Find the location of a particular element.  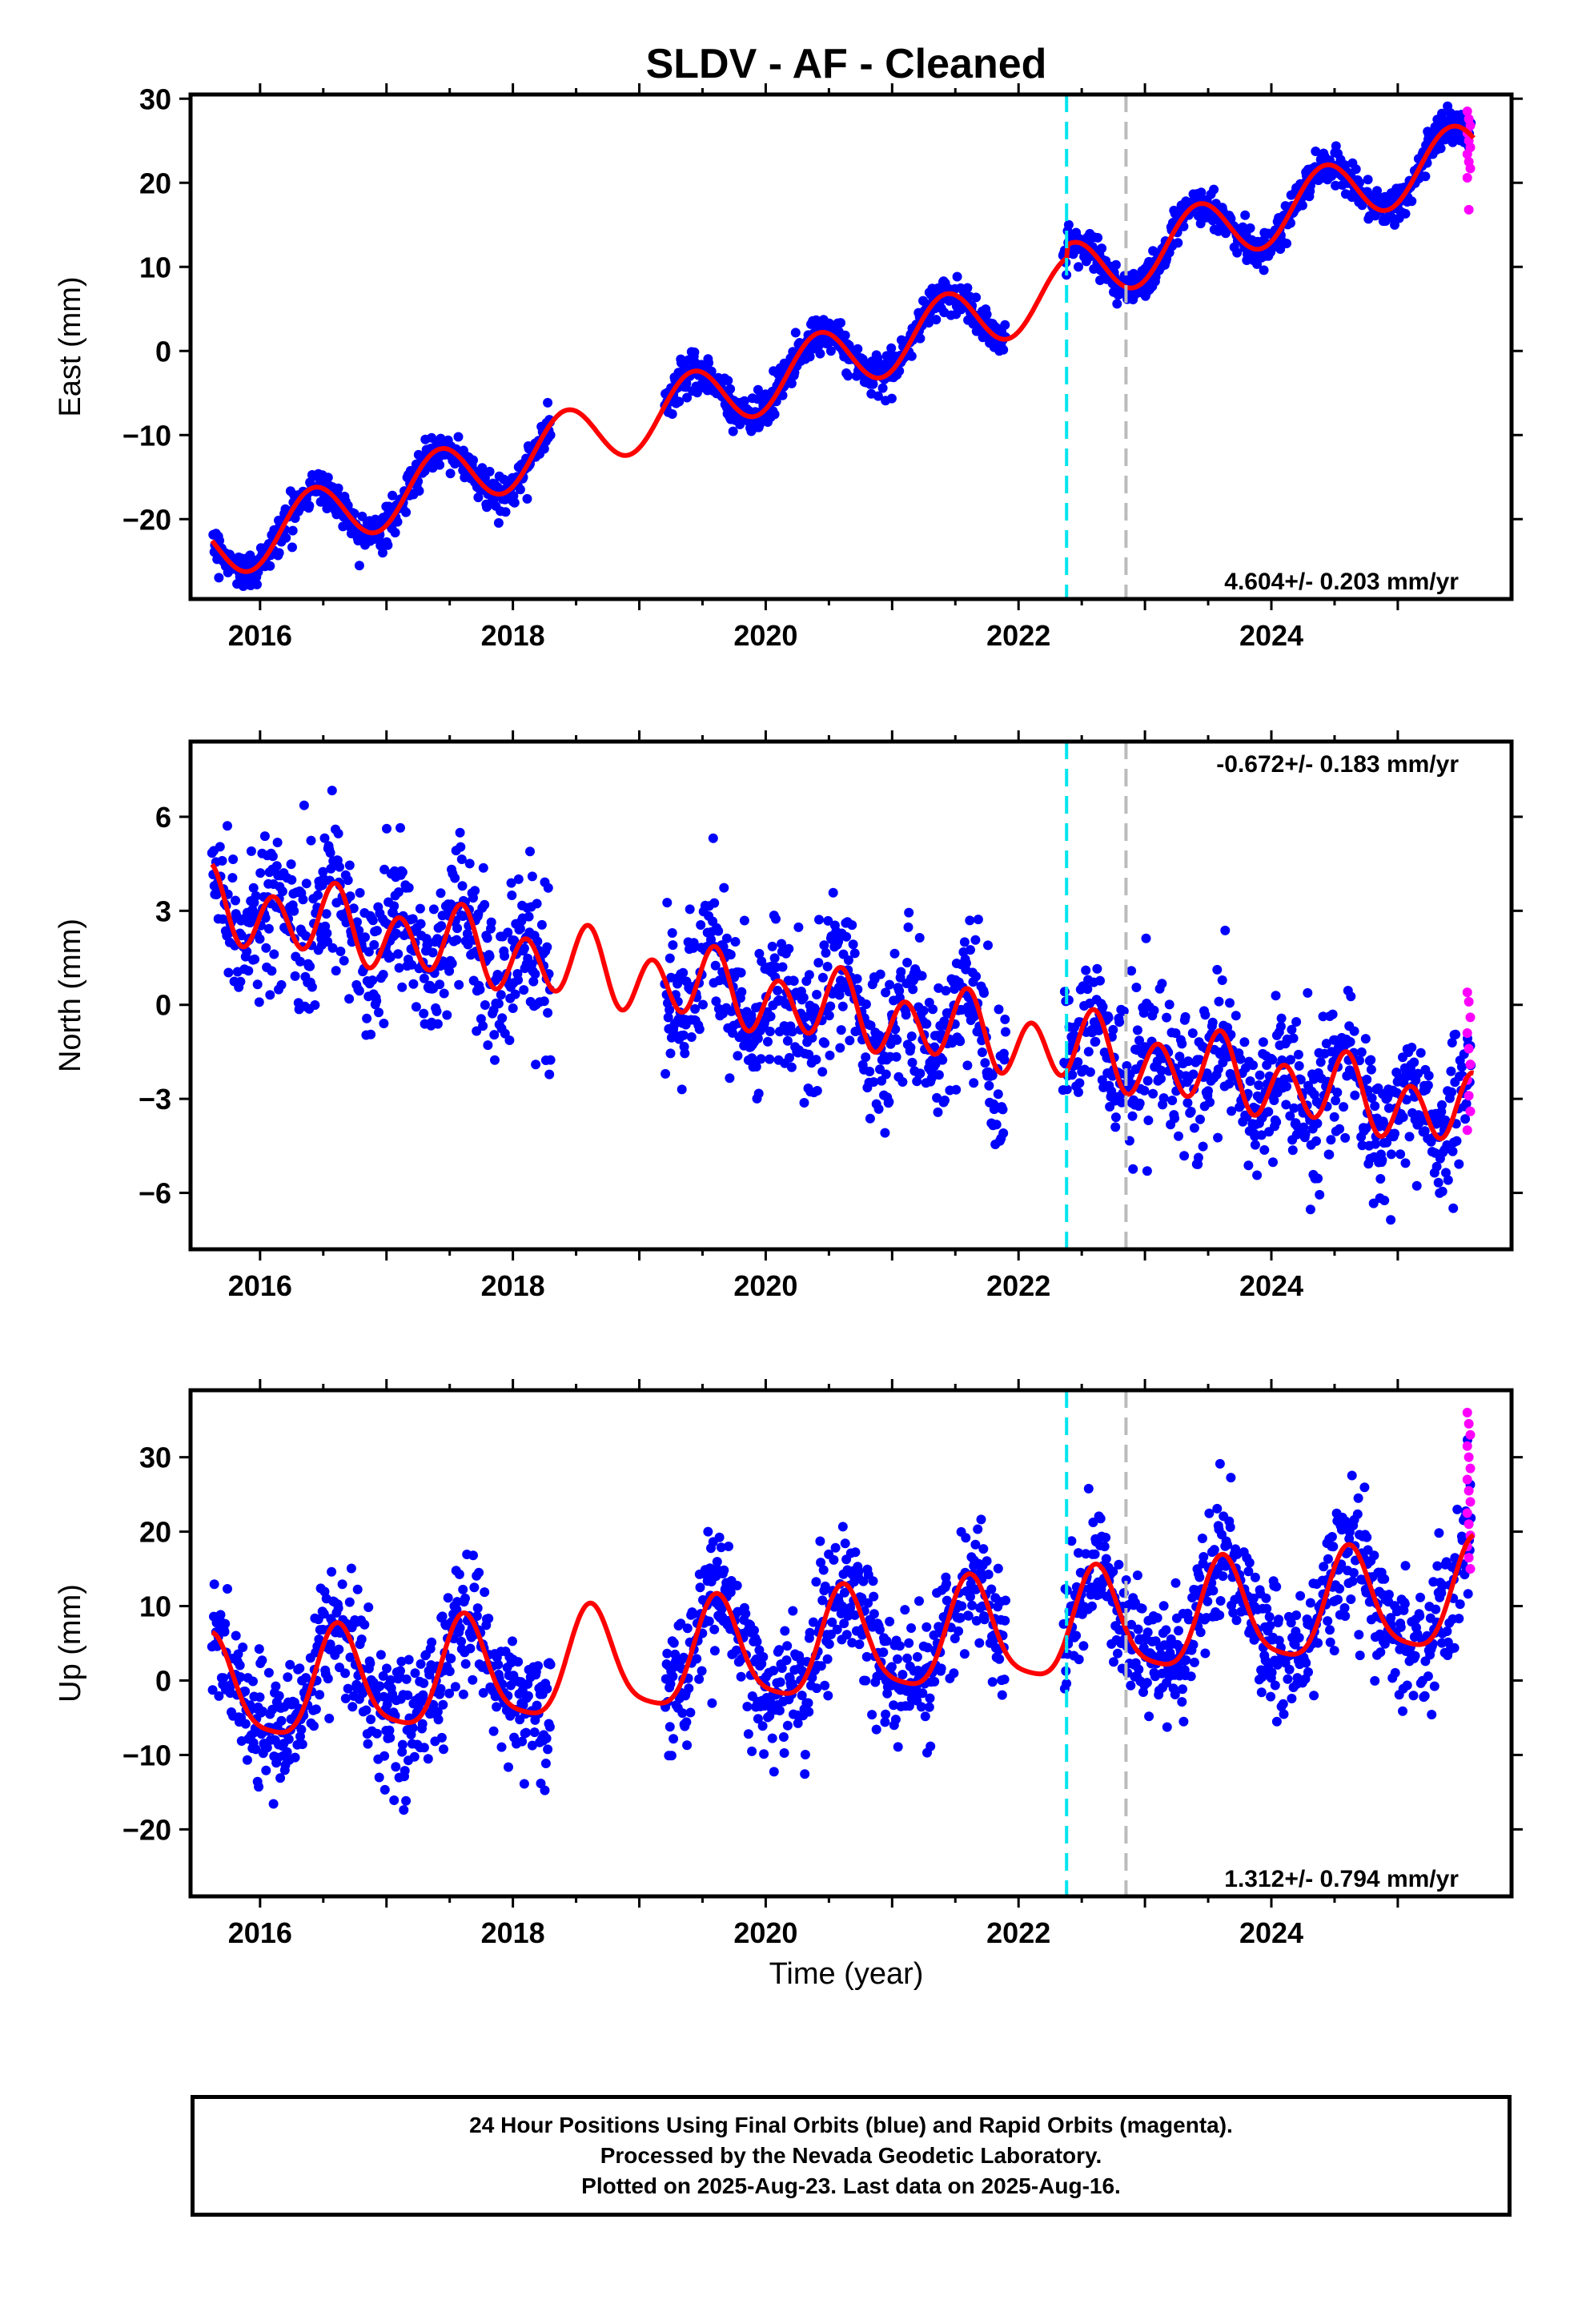

model-curve is located at coordinates (842, 1001).